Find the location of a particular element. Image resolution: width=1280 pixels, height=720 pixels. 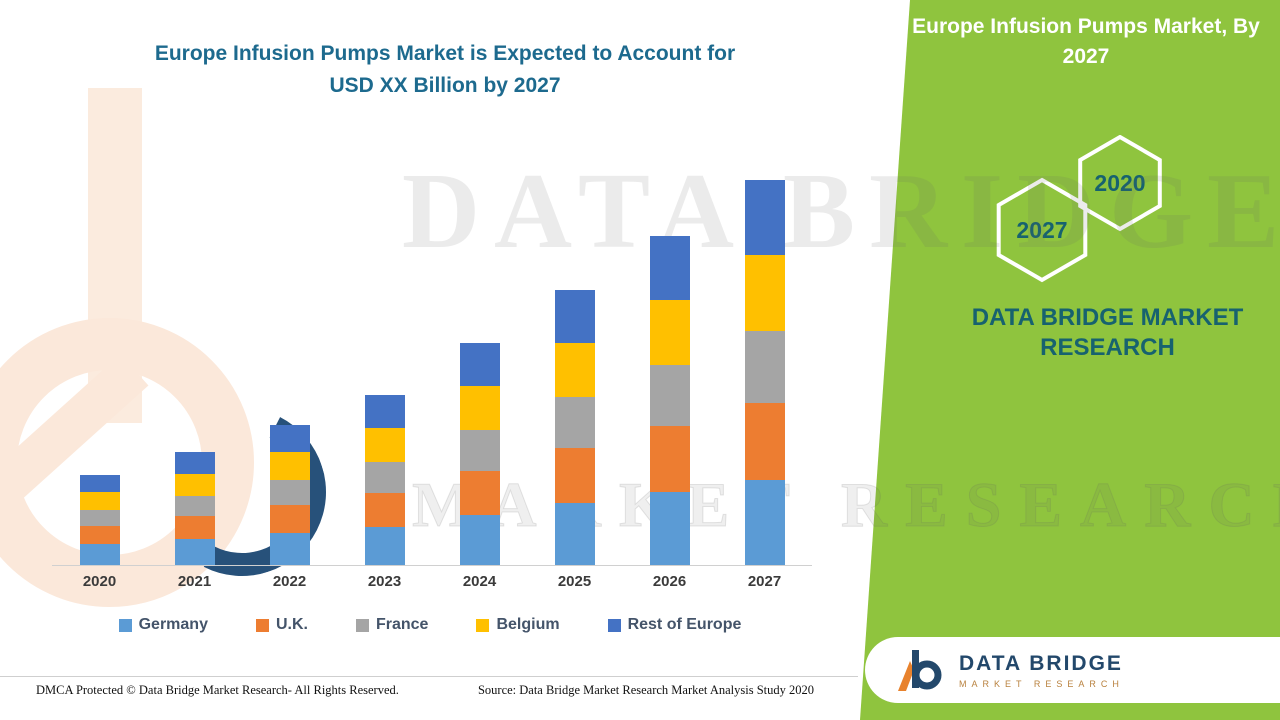

x-axis-label: 2020 is located at coordinates (99, 581).